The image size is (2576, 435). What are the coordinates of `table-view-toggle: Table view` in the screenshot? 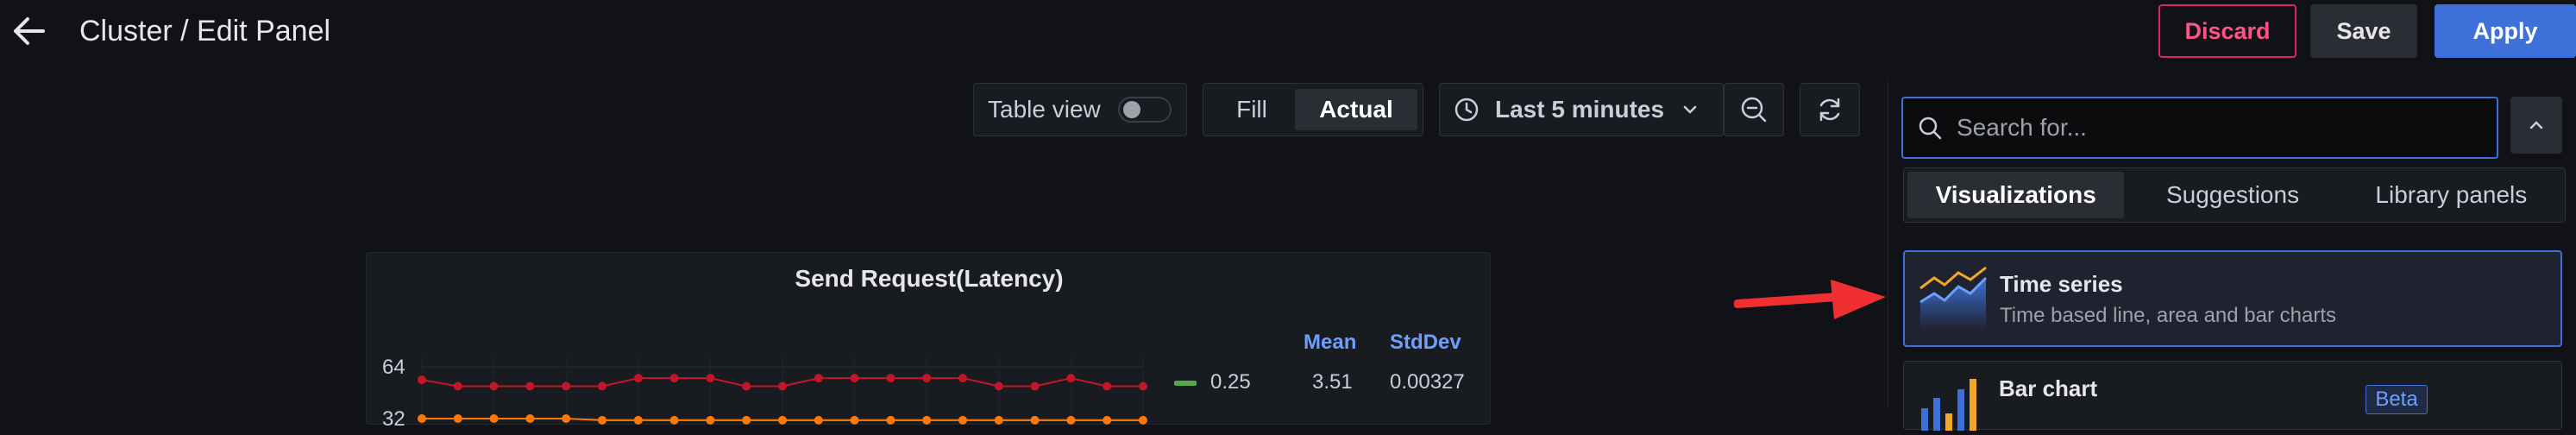 It's located at (1080, 110).